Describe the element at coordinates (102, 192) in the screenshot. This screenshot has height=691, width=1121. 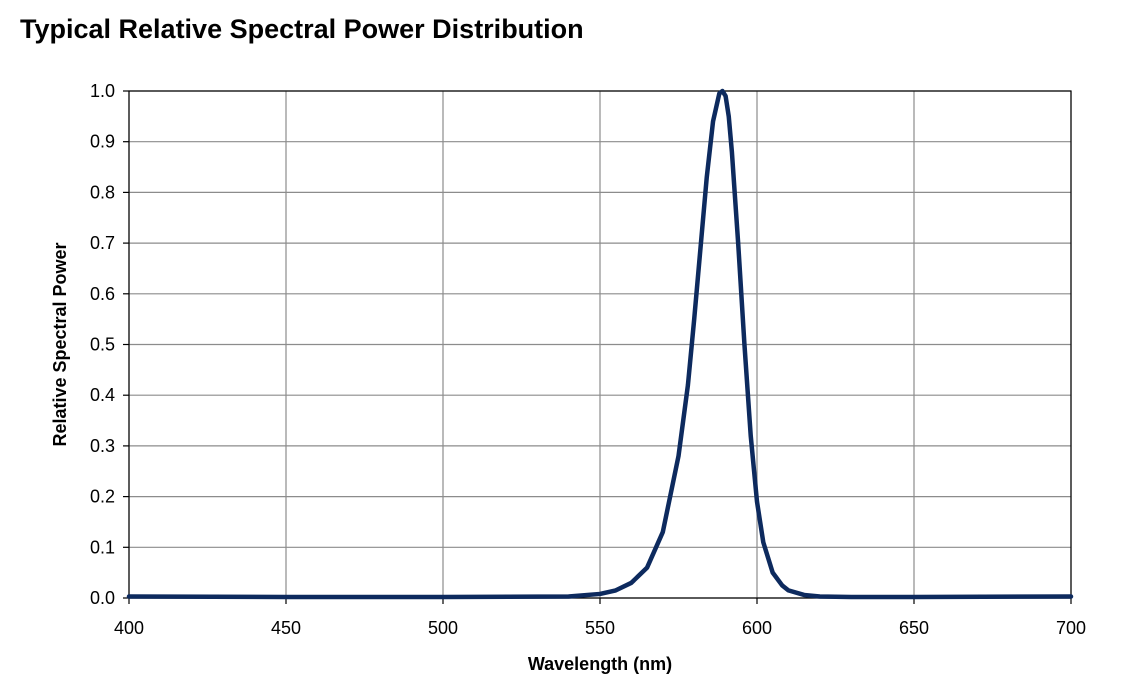
I see `y-tick-label: 0.8` at that location.